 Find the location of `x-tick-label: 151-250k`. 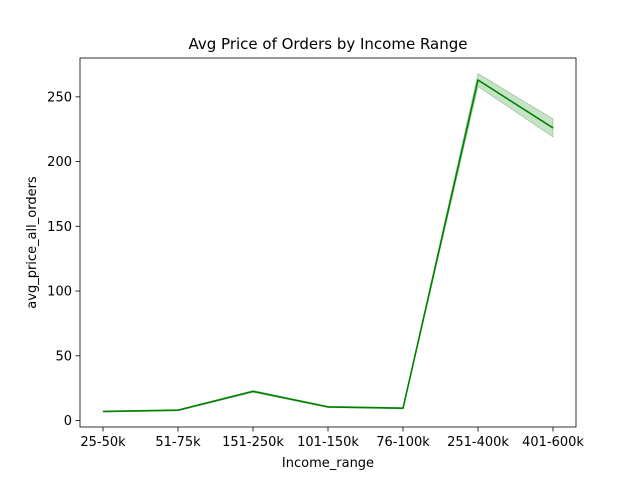

x-tick-label: 151-250k is located at coordinates (253, 442).